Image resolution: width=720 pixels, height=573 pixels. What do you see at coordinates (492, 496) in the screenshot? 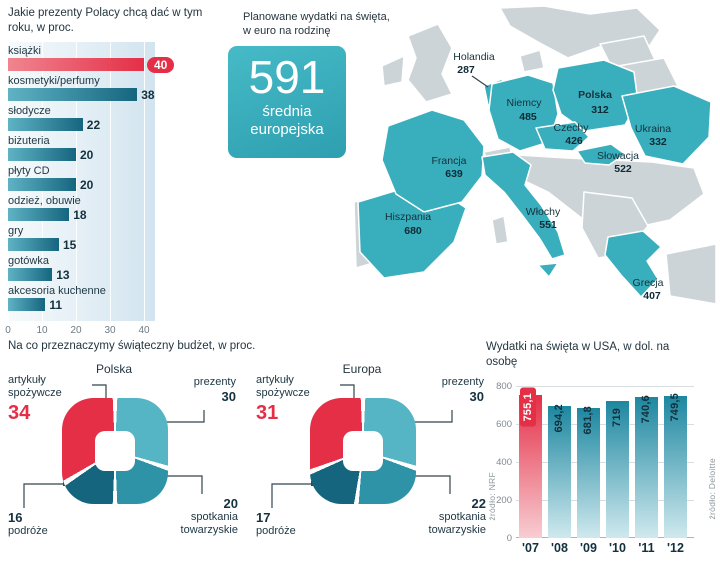
I see `source-nrf: źródło: NRF` at bounding box center [492, 496].